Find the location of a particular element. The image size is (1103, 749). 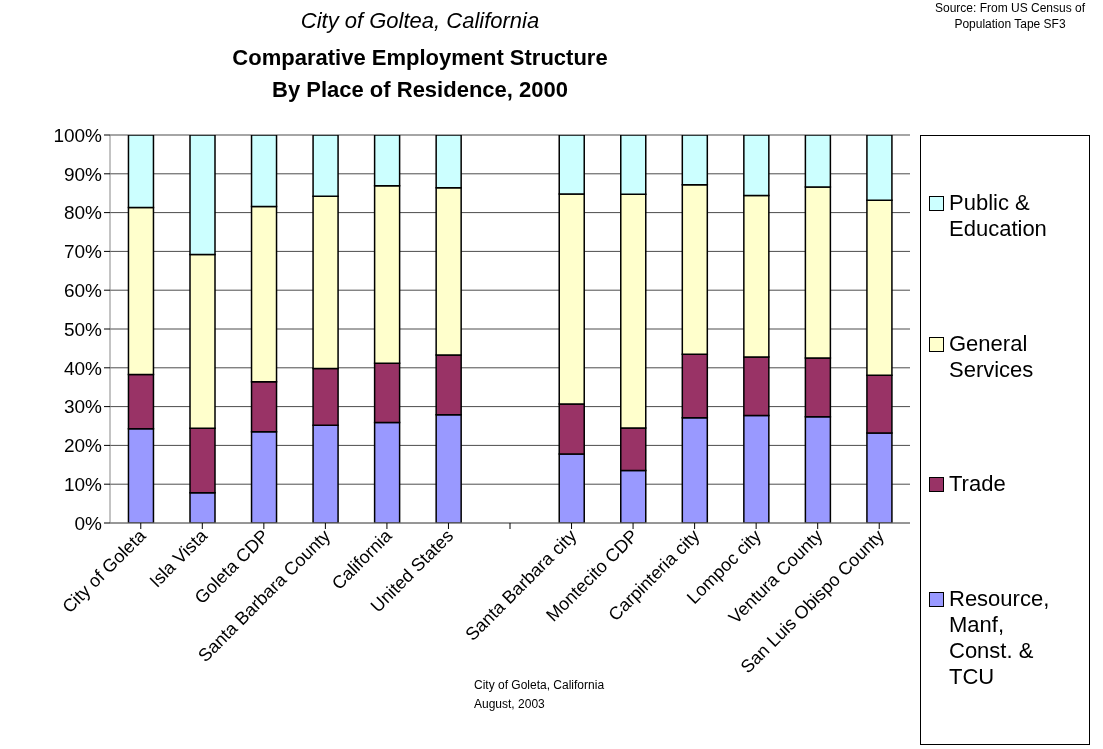

y-tick-label: 0% is located at coordinates (88, 523).